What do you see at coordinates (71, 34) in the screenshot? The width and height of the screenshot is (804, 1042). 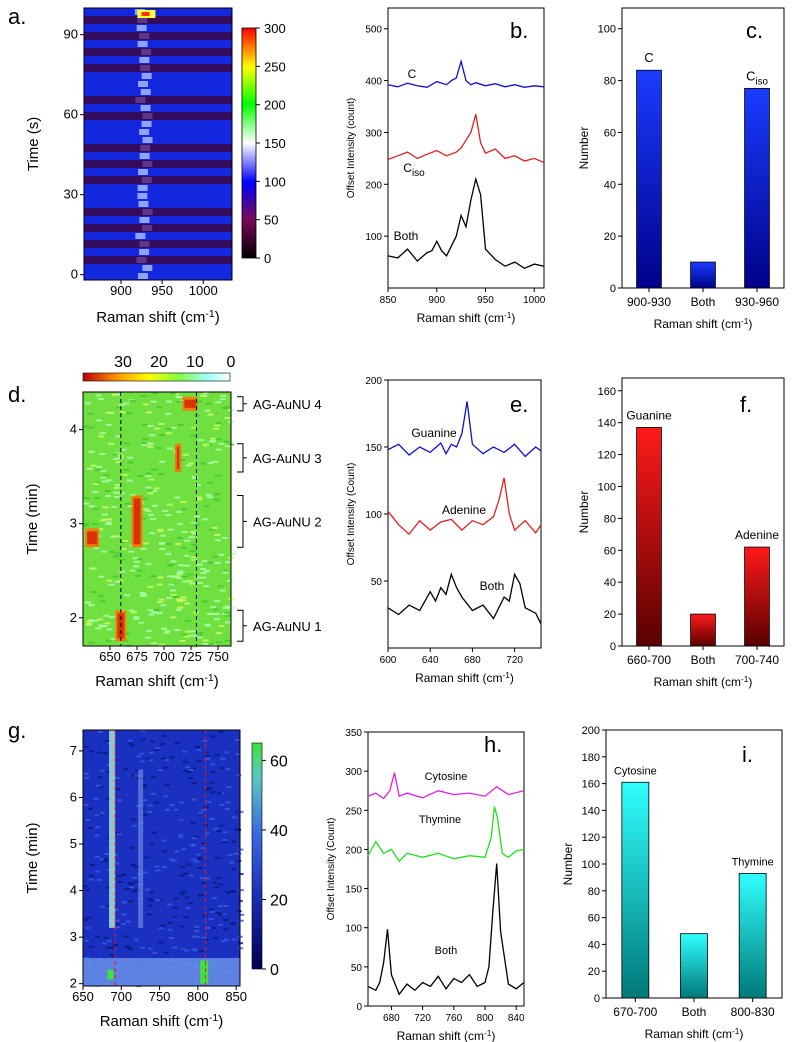 I see `y-tick-label: 90` at bounding box center [71, 34].